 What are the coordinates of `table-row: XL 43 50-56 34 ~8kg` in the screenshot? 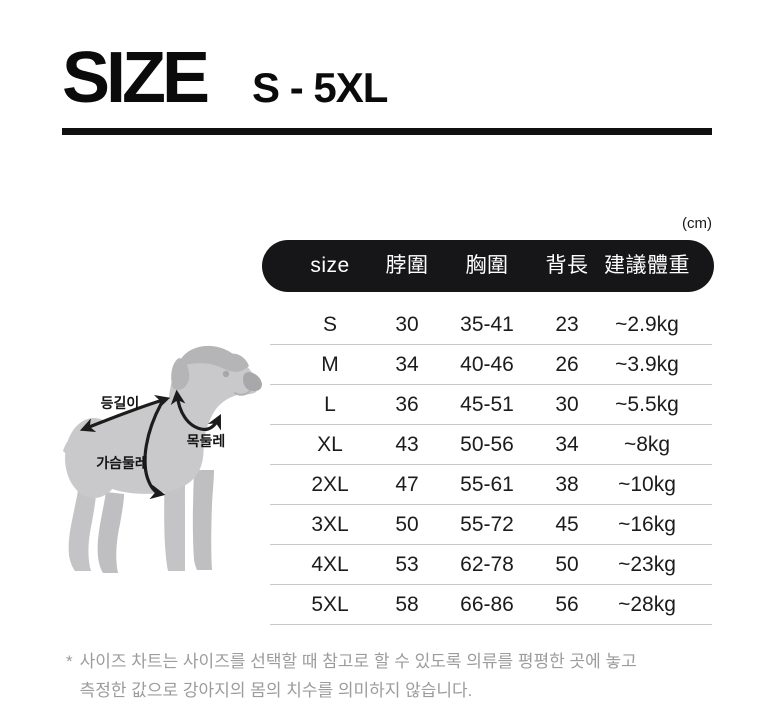 It's located at (488, 445).